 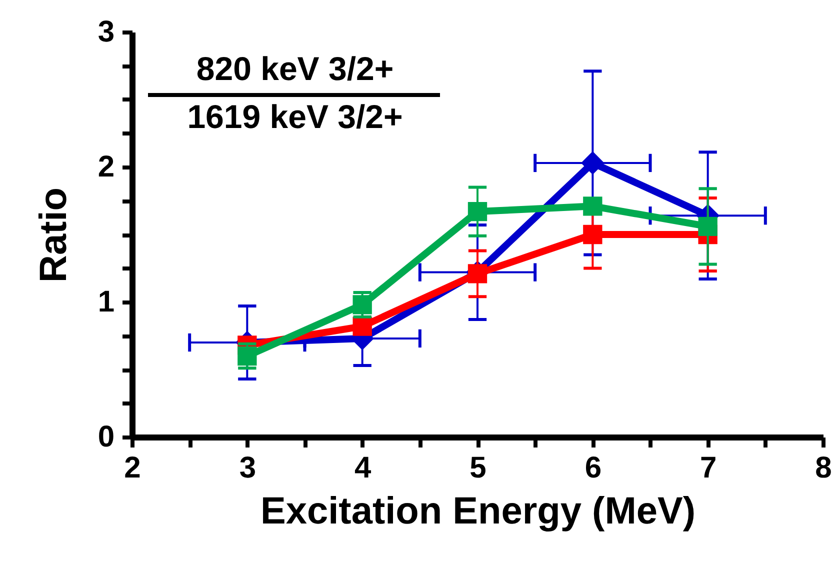 What do you see at coordinates (106, 302) in the screenshot?
I see `y-tick-label: 1` at bounding box center [106, 302].